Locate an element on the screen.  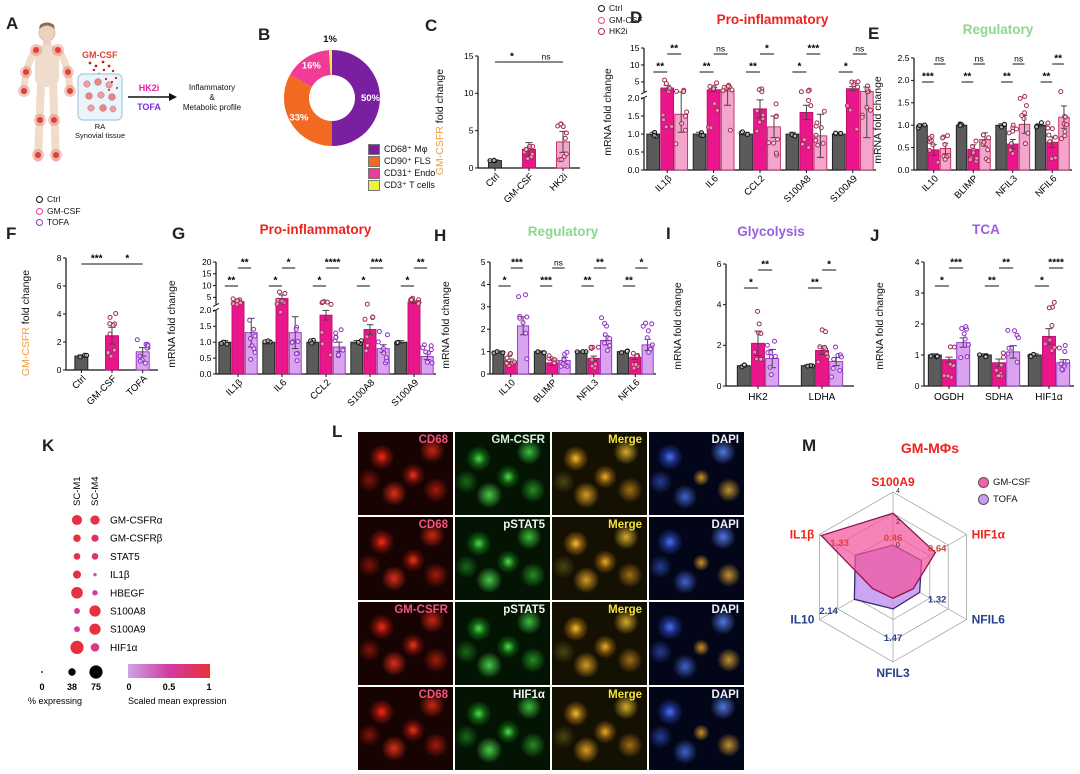
chart-svg: 50% 33% 16% 1% is located at coordinates (332, 90).